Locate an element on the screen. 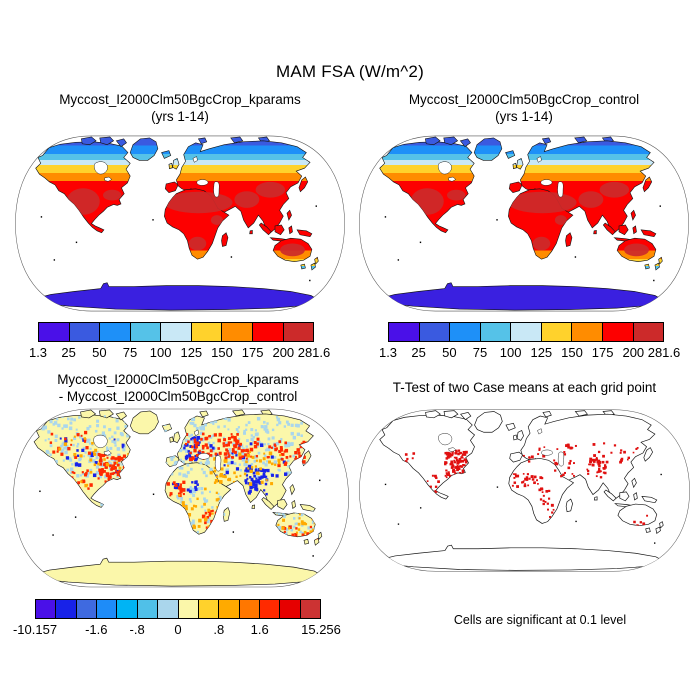 This screenshot has height=700, width=700. colorbar-difference: -10.157 -1.6 -.8 0 .8 1.6 15.256 is located at coordinates (177, 618).